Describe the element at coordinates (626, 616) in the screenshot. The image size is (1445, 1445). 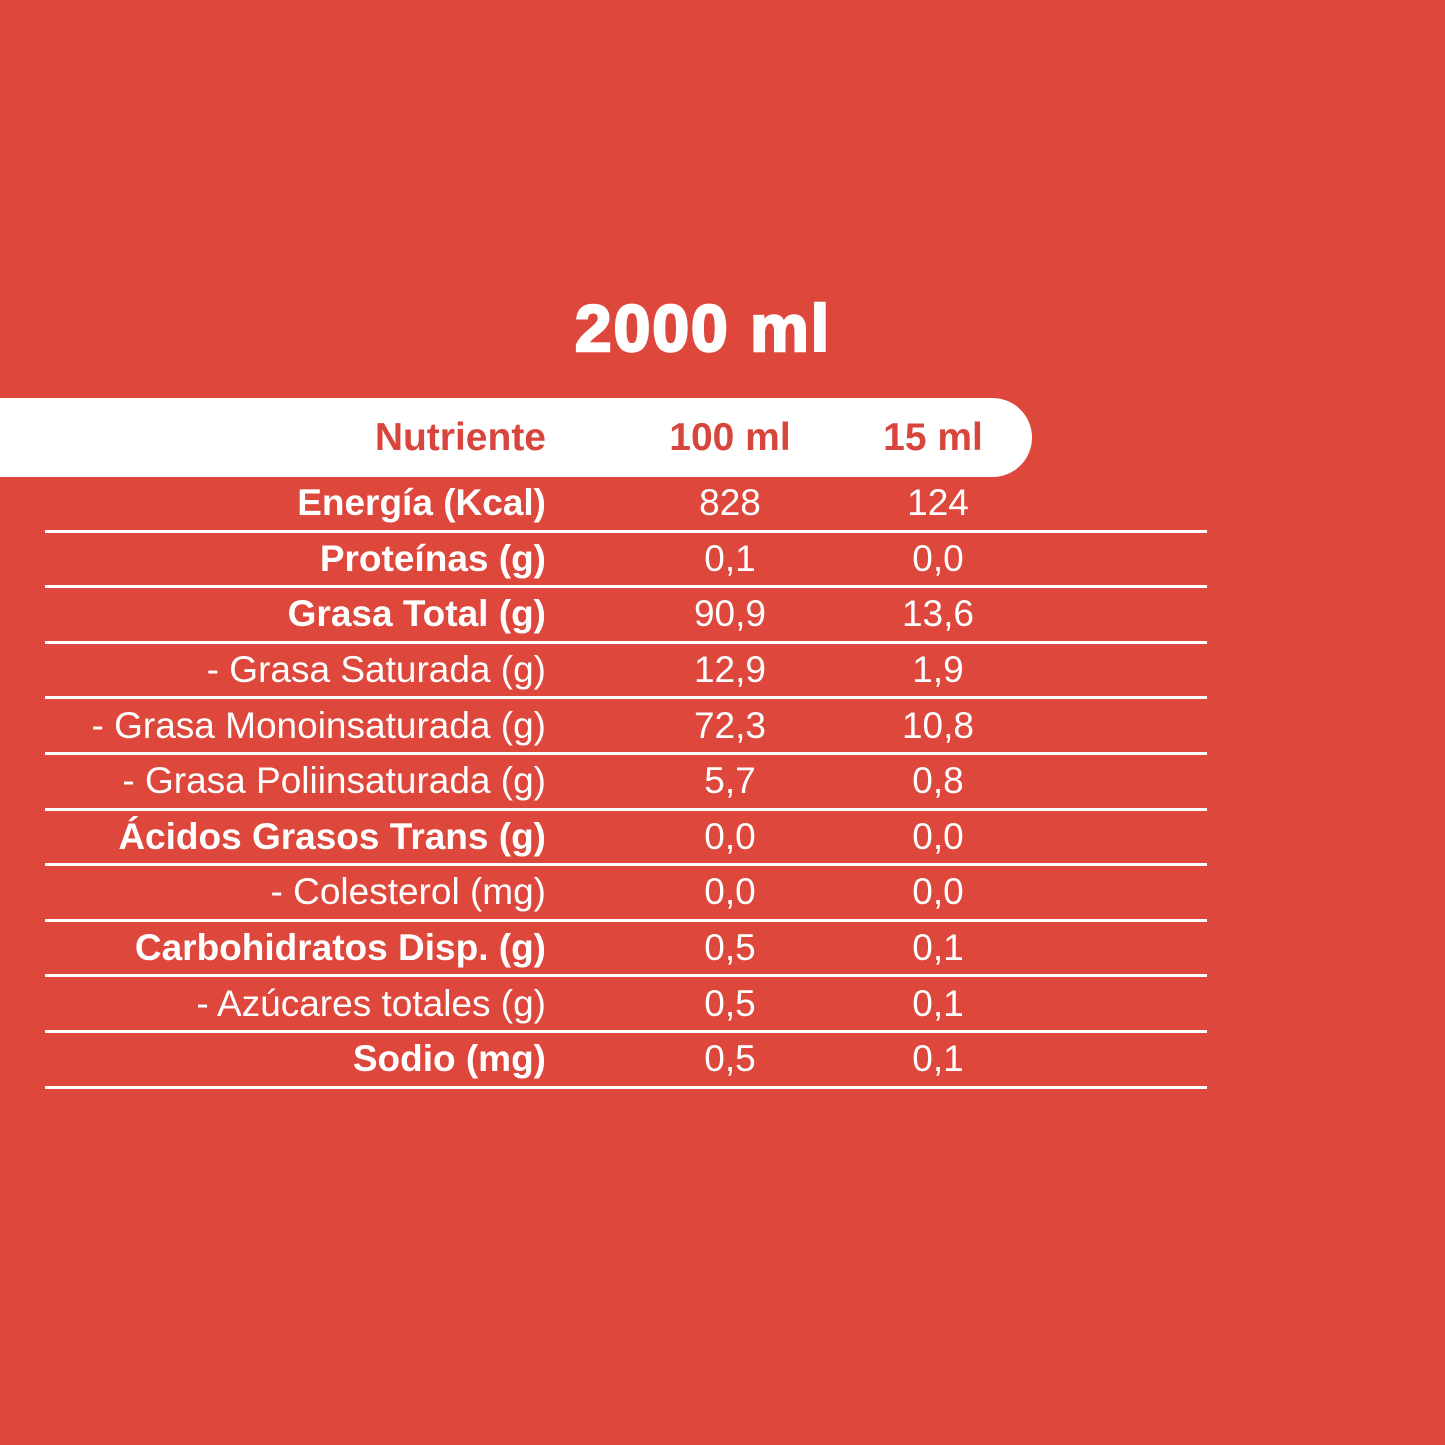
I see `table-row-grasa-total: Grasa Total (g) 90,9 13,6` at that location.